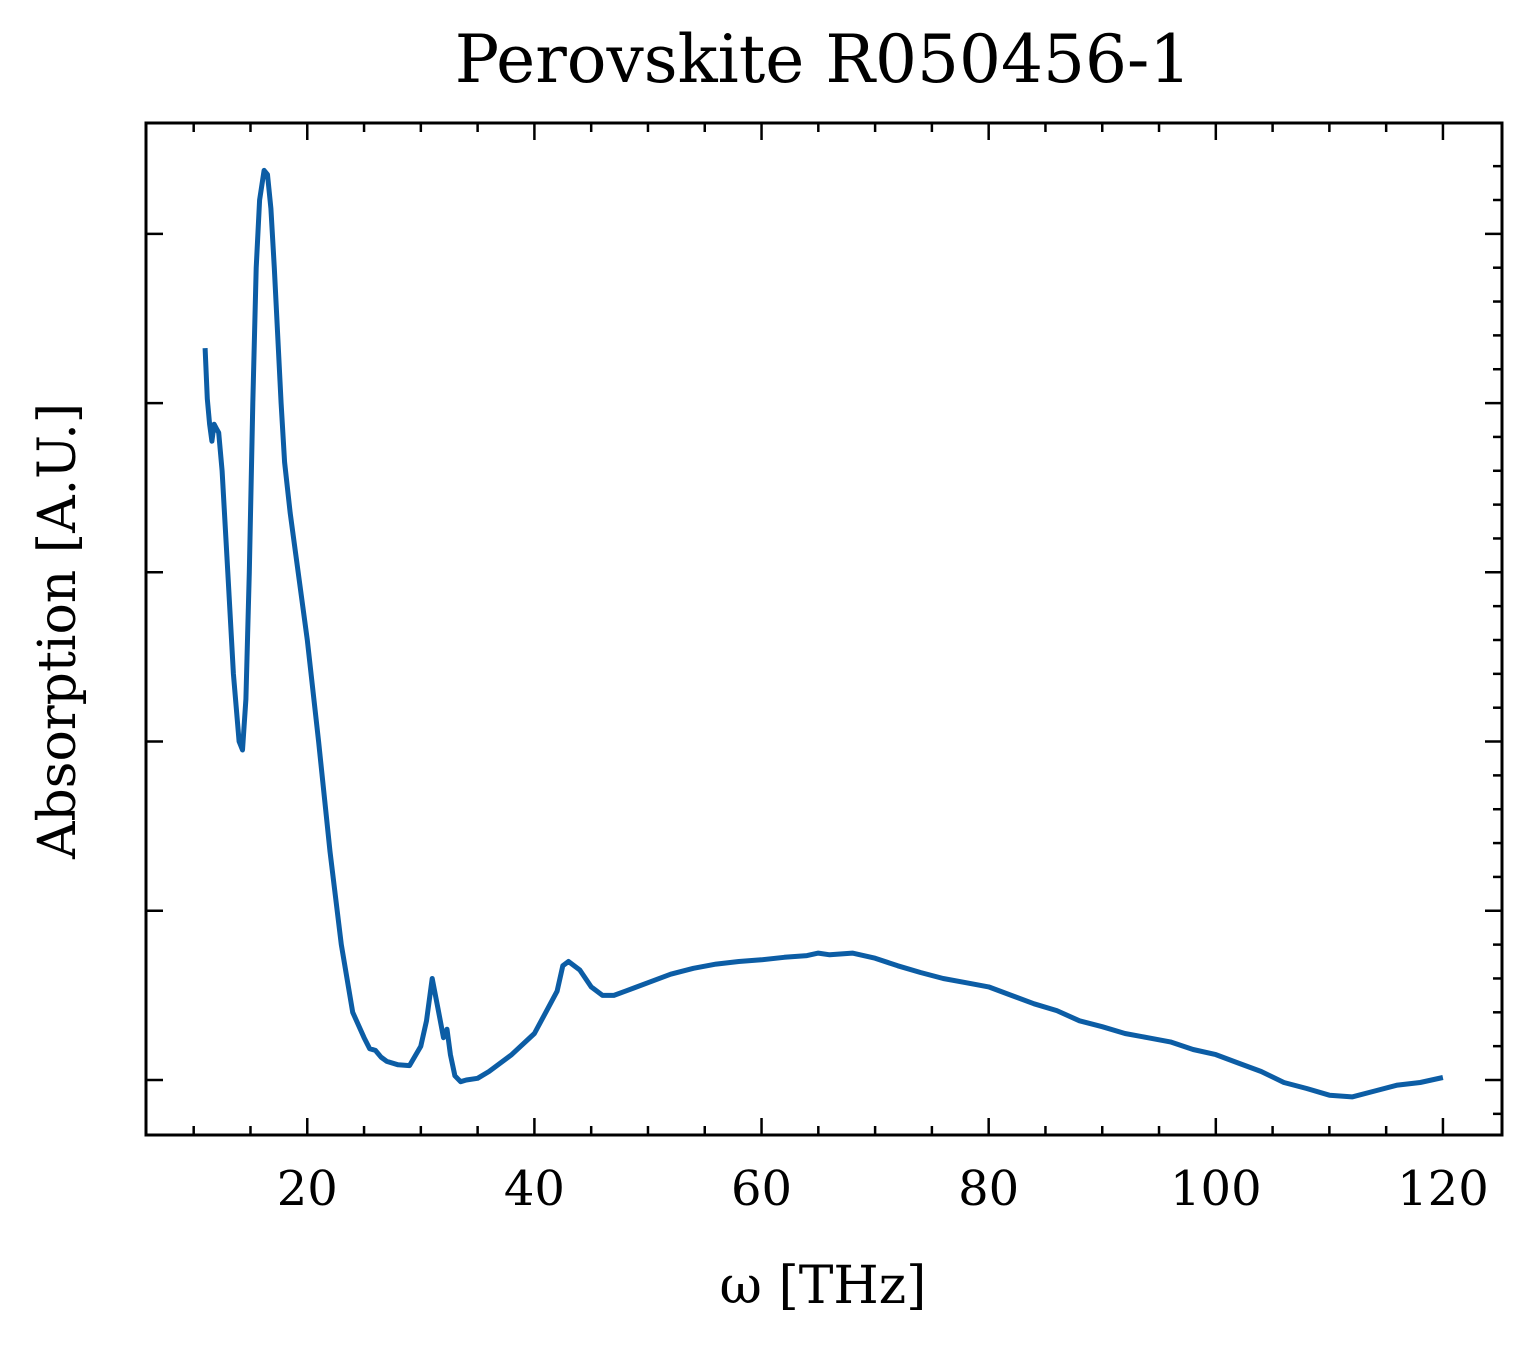 The width and height of the screenshot is (1527, 1345). What do you see at coordinates (988, 1189) in the screenshot?
I see `x-tick-label: 80` at bounding box center [988, 1189].